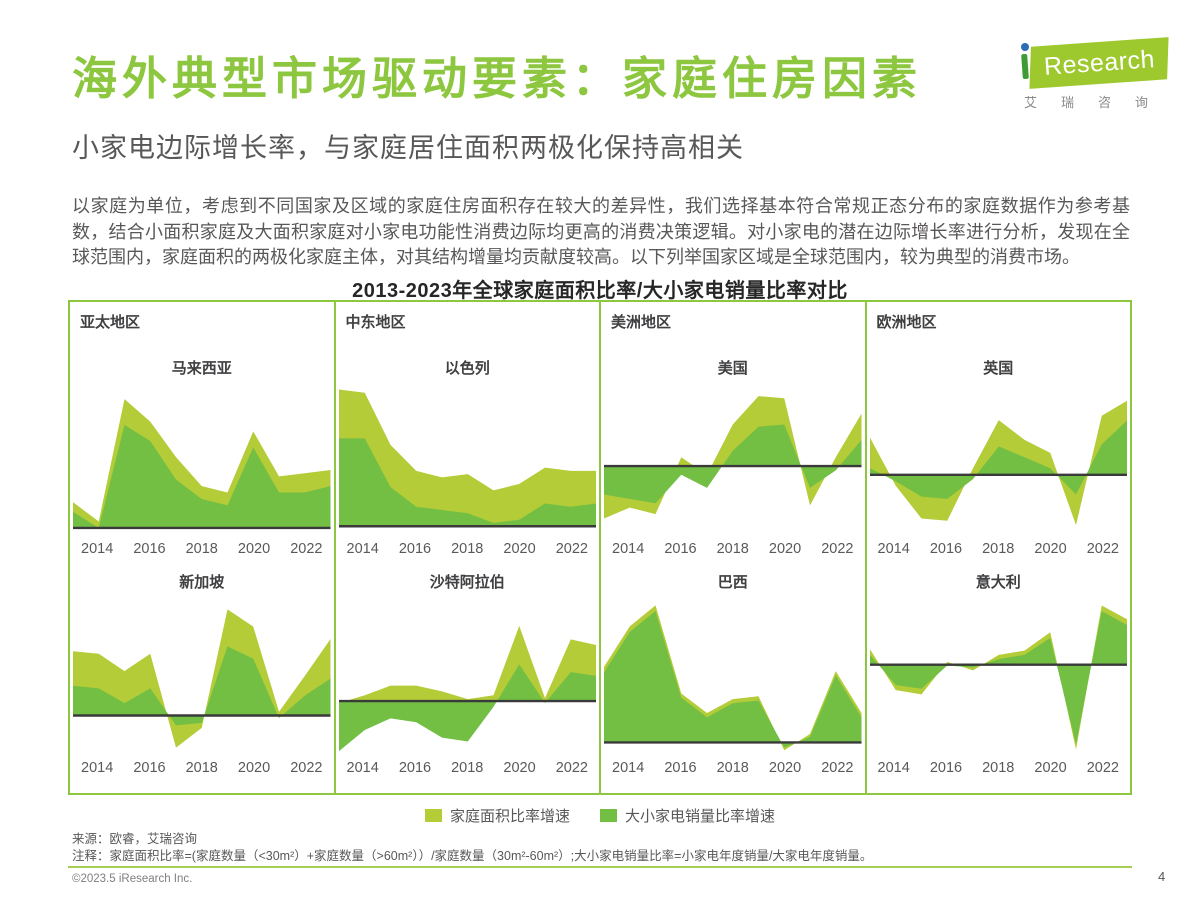  I want to click on legend-label: 大小家电销量比率增速, so click(700, 816).